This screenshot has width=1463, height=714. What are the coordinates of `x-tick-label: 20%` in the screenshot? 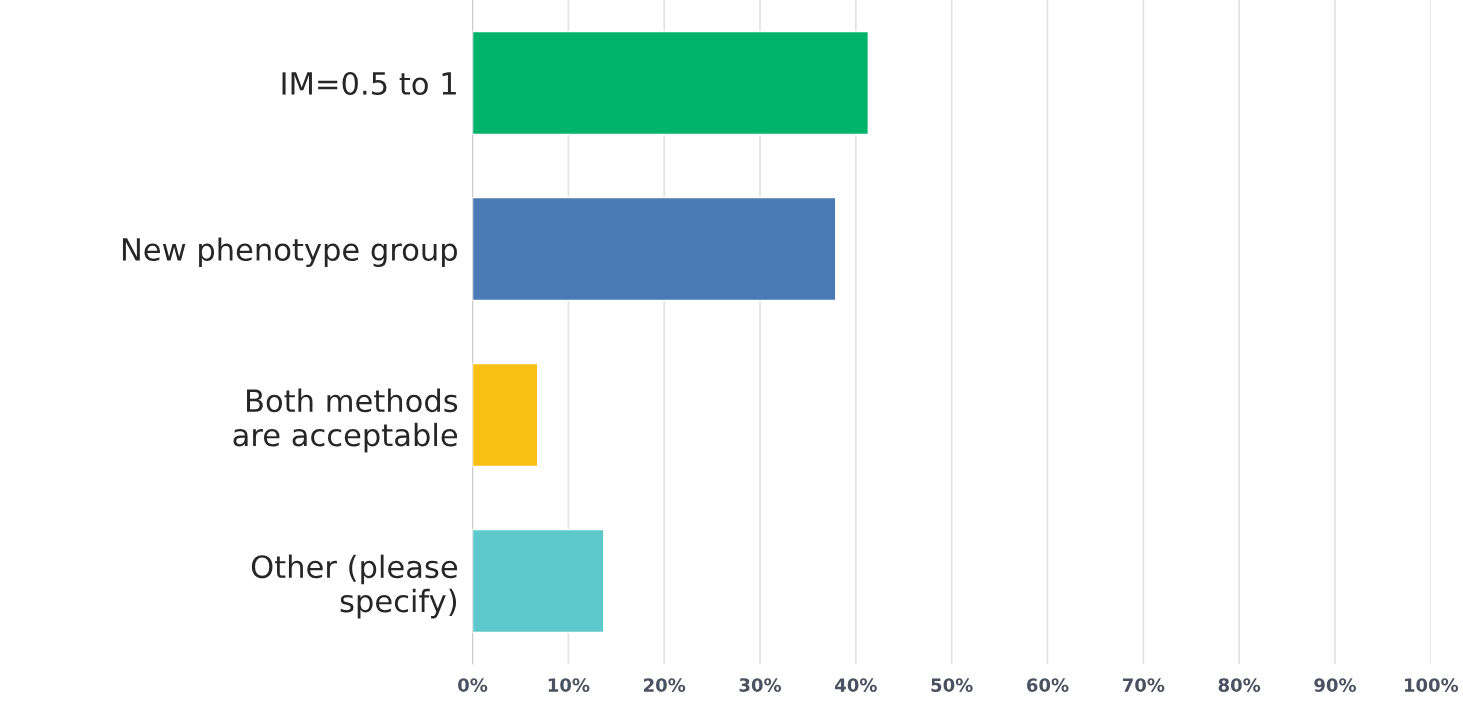 It's located at (665, 685).